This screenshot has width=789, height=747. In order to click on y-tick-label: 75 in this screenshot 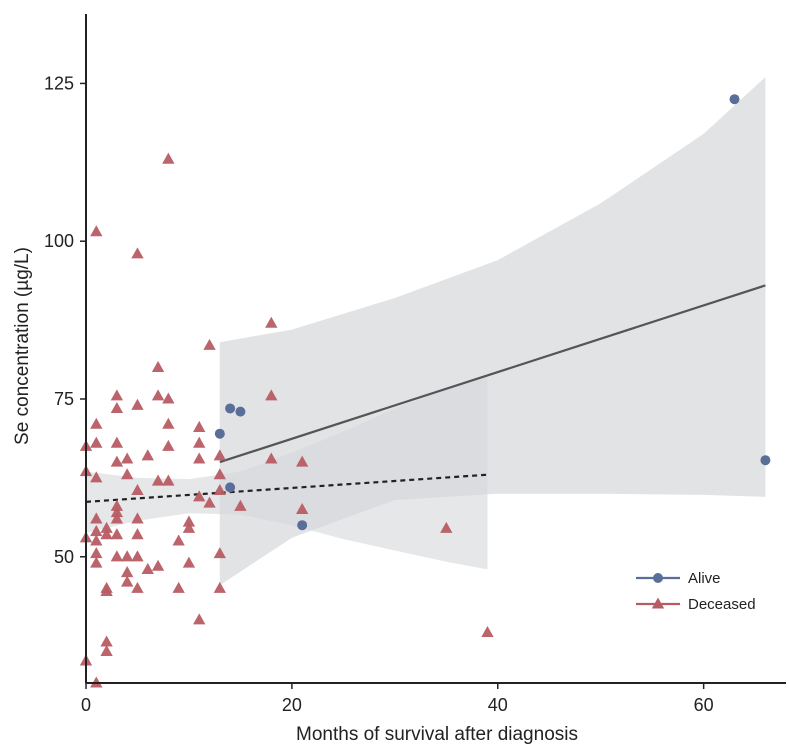, I will do `click(64, 399)`.